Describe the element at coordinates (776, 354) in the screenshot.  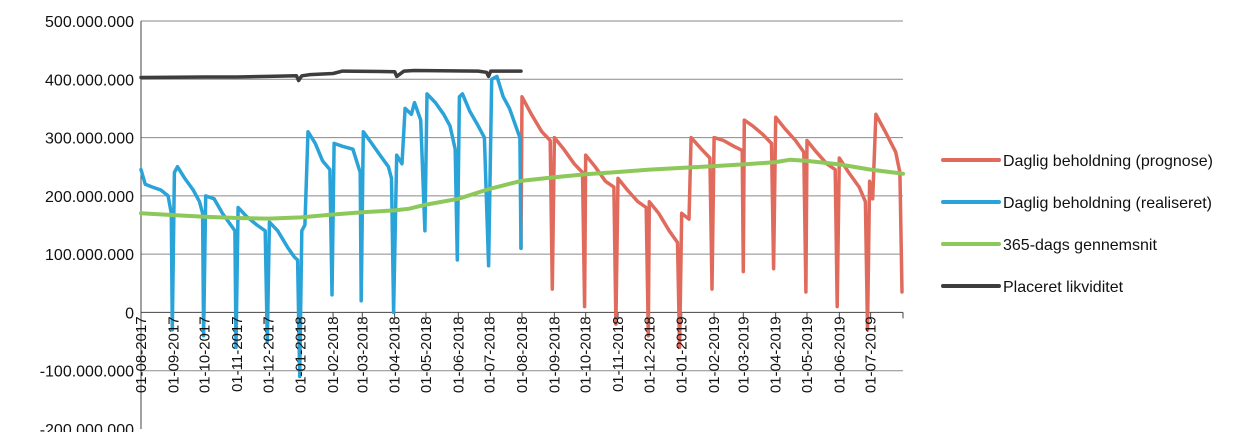
I see `x-tick-label: 01-04-2019` at that location.